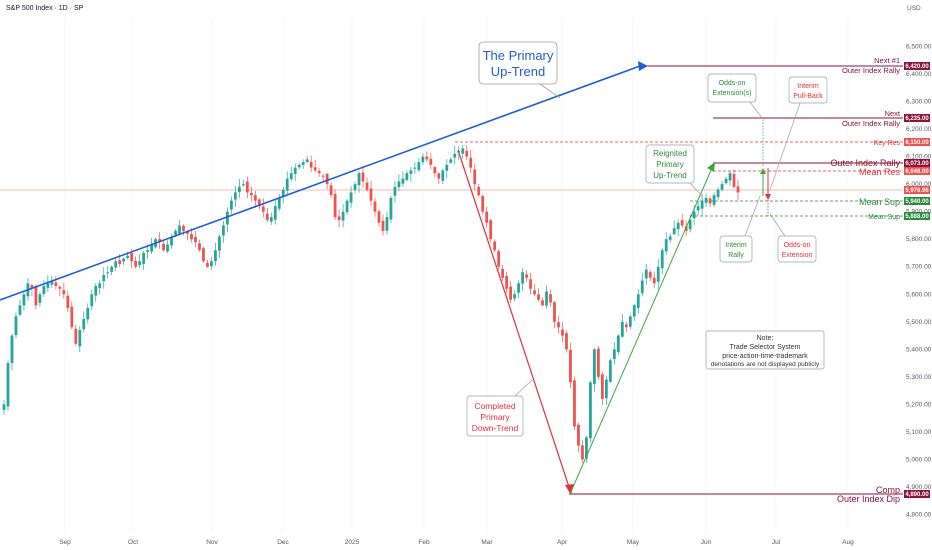 This screenshot has width=932, height=550. What do you see at coordinates (919, 129) in the screenshot?
I see `y-tick-label: 6,200.00` at bounding box center [919, 129].